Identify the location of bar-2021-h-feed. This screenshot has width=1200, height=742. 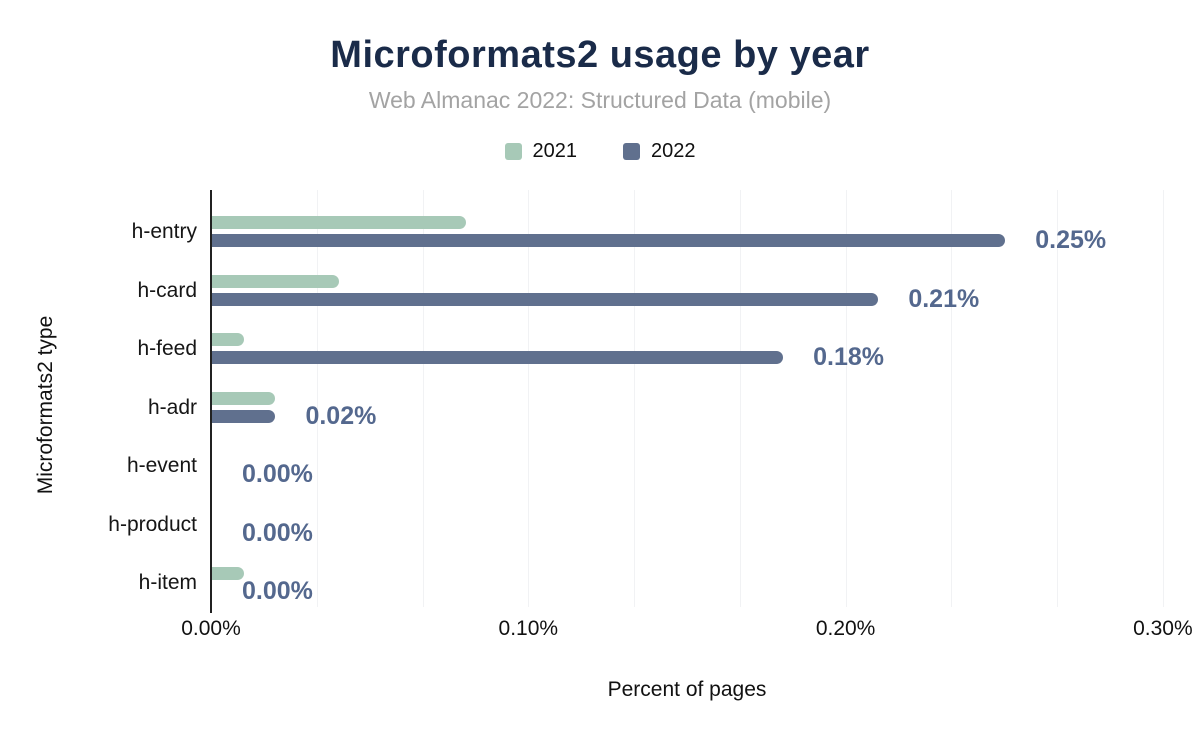
(228, 339).